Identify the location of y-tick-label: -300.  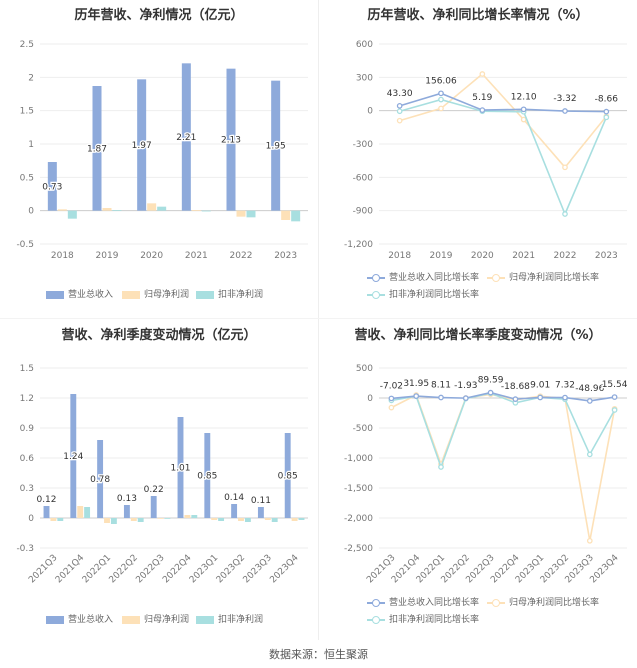
(363, 145).